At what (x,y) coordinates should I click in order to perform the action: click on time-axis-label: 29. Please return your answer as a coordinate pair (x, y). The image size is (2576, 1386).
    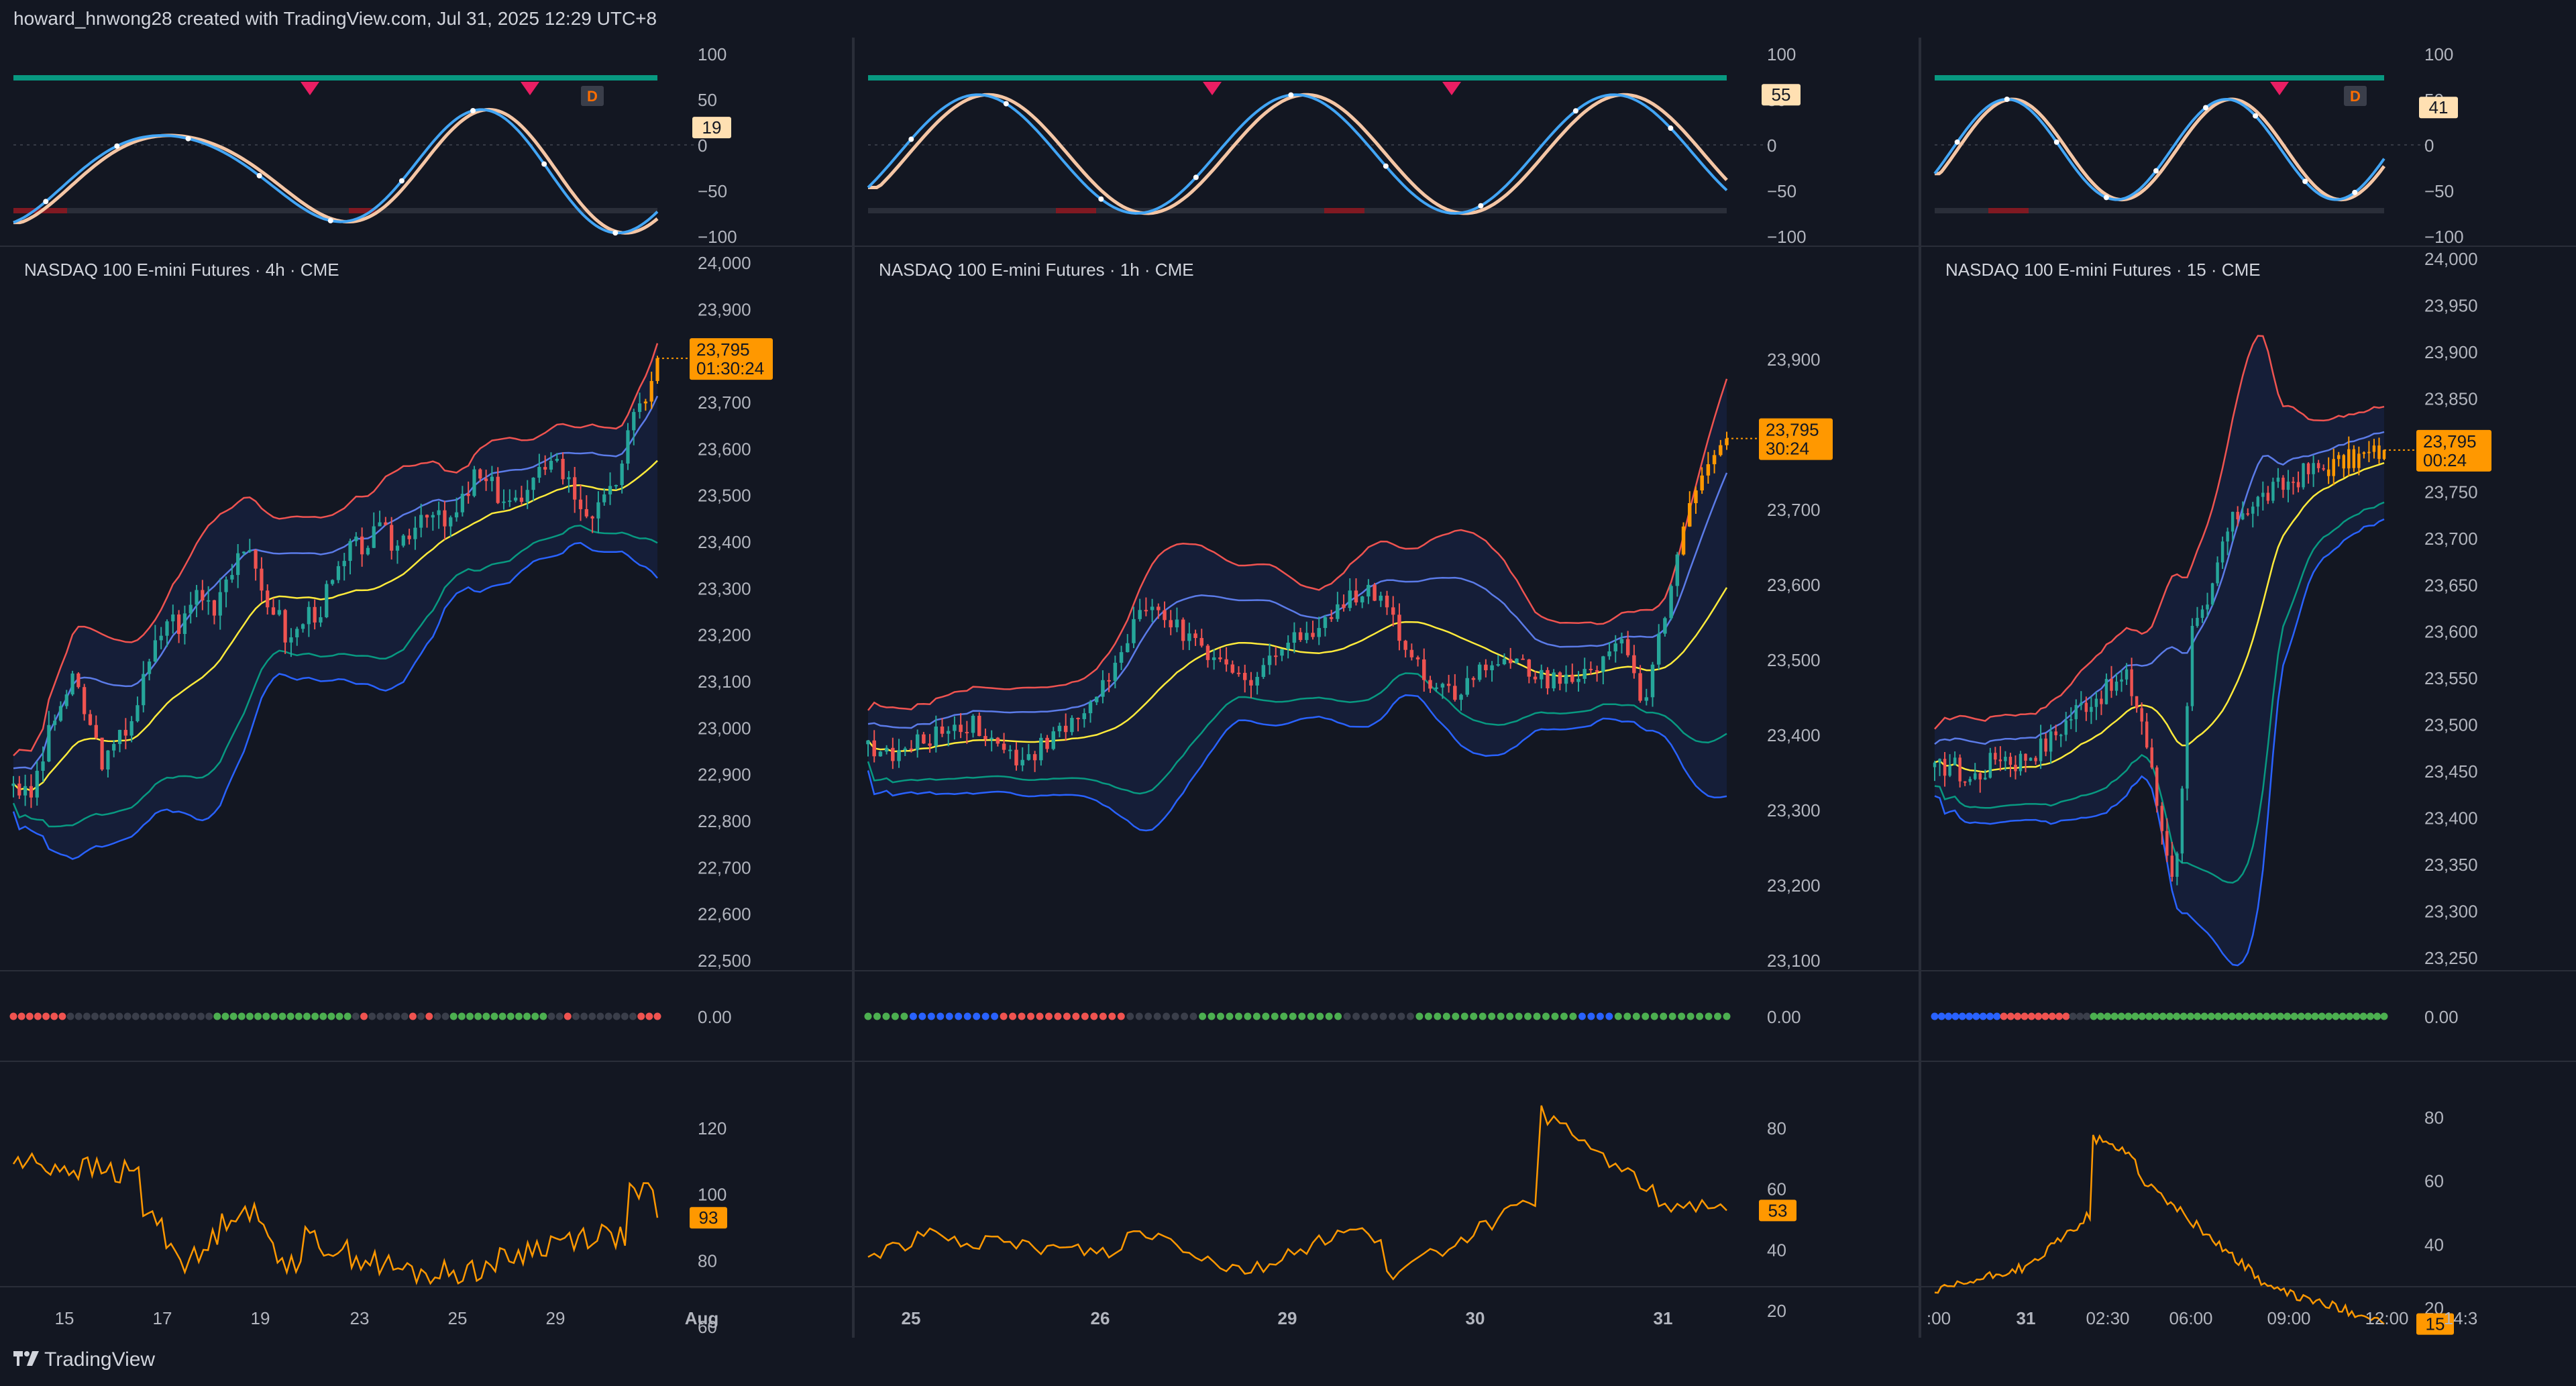
    Looking at the image, I should click on (1287, 1318).